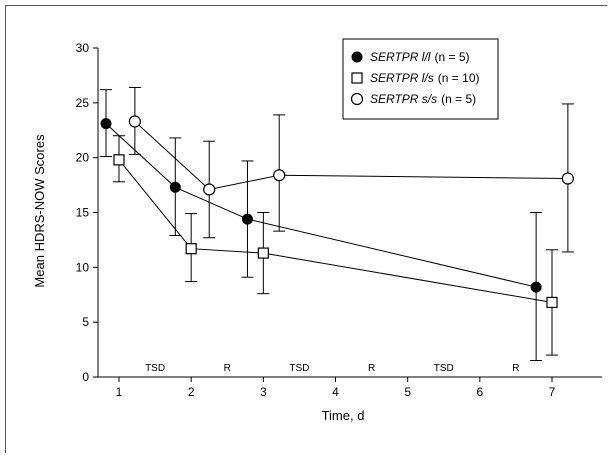 The width and height of the screenshot is (611, 458). What do you see at coordinates (39, 211) in the screenshot?
I see `y-axis-title: Mean HDRS-NOW Scores` at bounding box center [39, 211].